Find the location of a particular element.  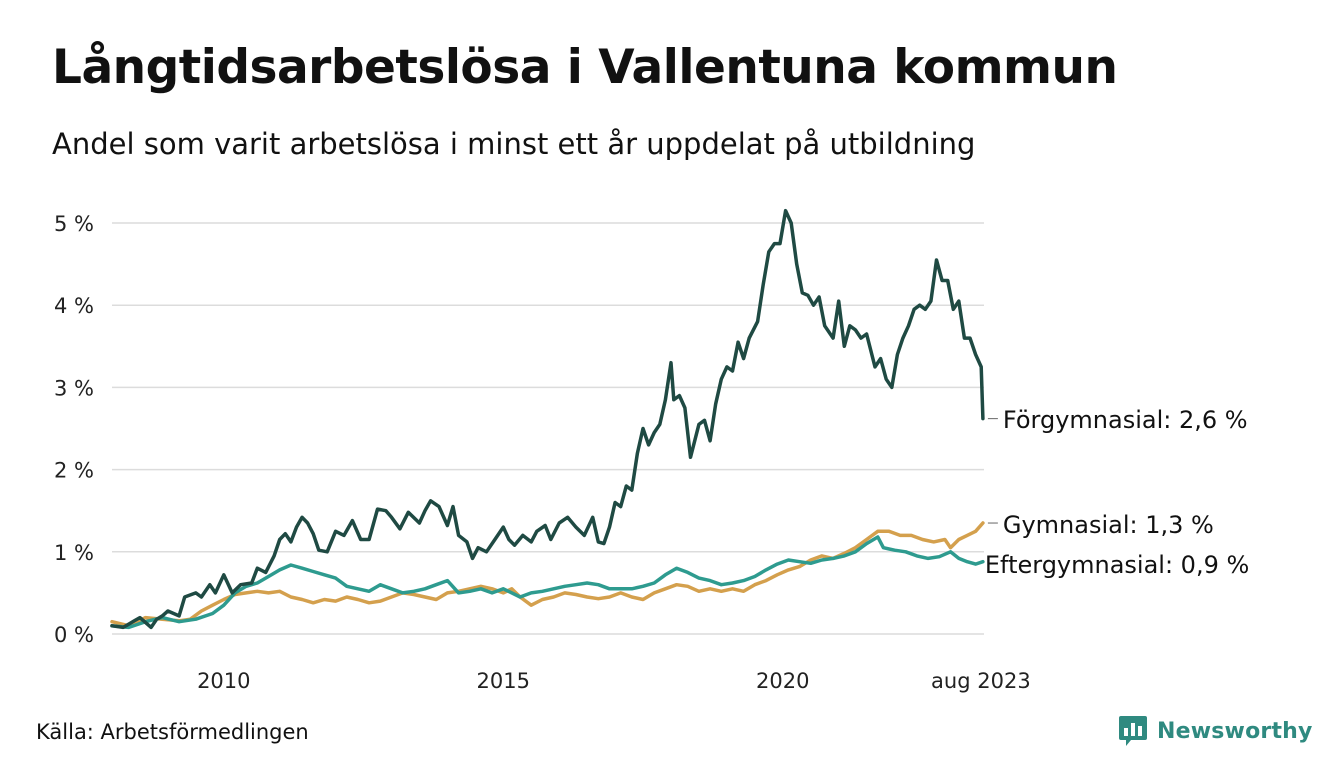

x-axis-ticks: 2010 2015 2020 aug 2023 is located at coordinates (614, 681).